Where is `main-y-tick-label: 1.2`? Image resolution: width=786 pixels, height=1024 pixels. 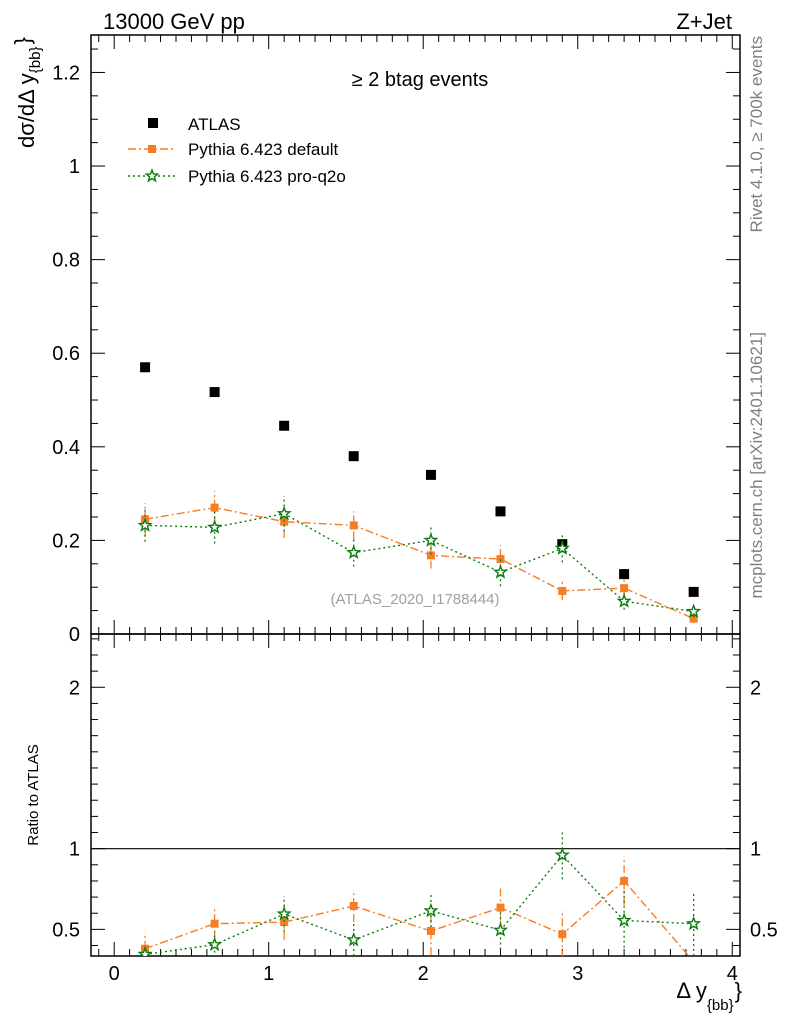
main-y-tick-label: 1.2 is located at coordinates (66, 73).